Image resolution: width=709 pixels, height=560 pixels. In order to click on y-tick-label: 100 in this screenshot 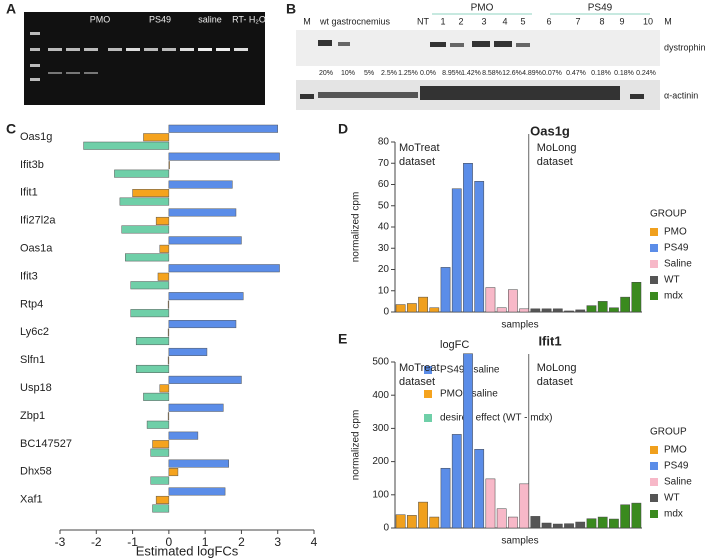, I will do `click(380, 494)`.